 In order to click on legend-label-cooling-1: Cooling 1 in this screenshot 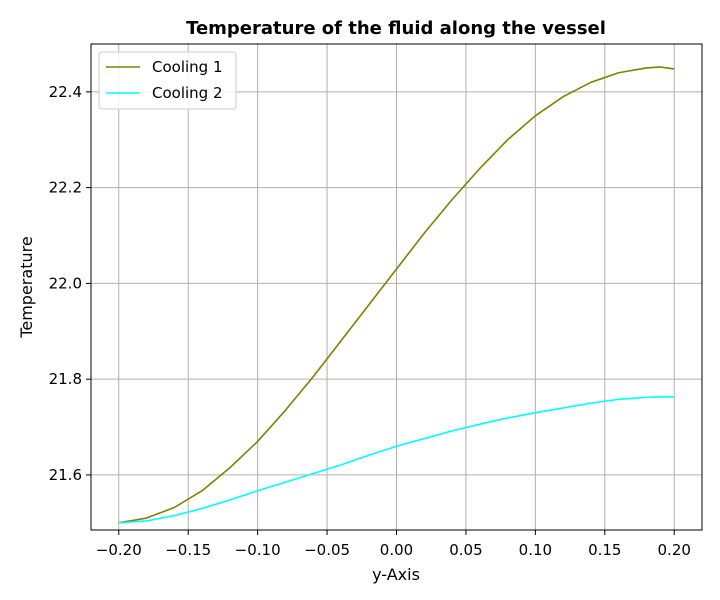, I will do `click(187, 67)`.